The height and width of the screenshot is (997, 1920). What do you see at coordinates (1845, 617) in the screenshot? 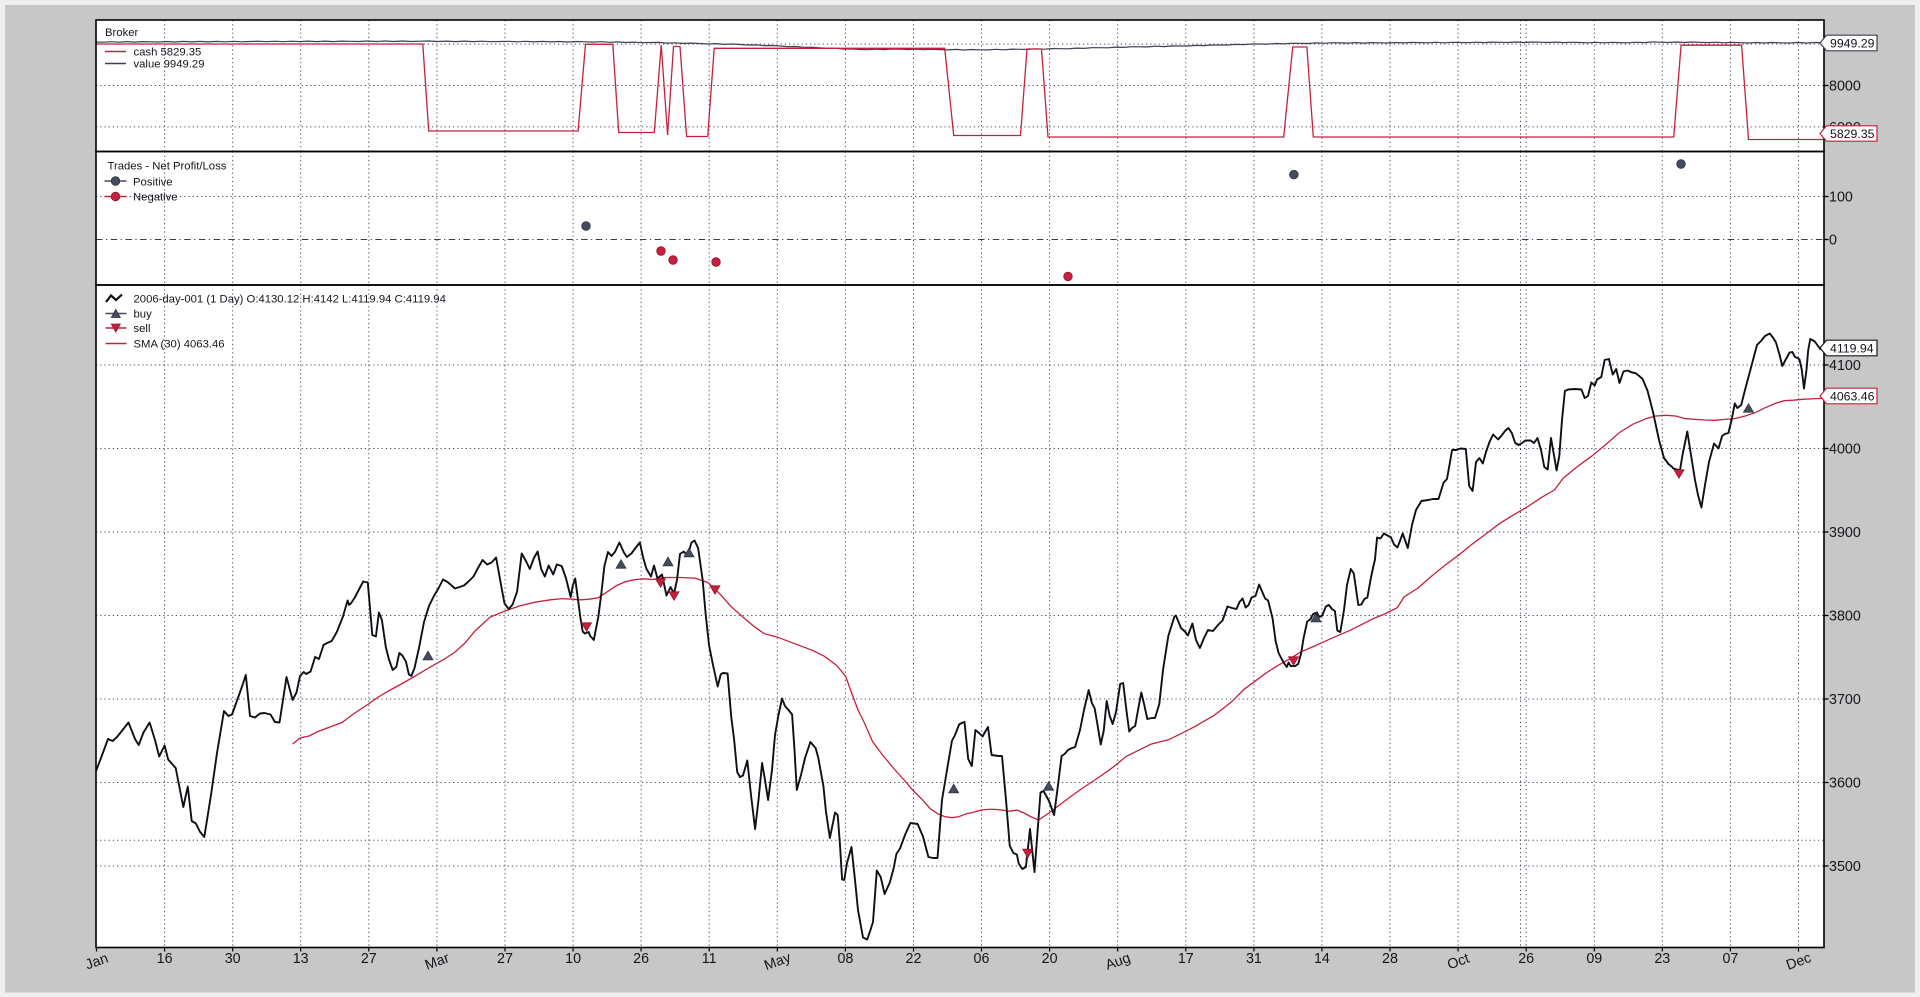
I see `svg-text: 3800` at bounding box center [1845, 617].